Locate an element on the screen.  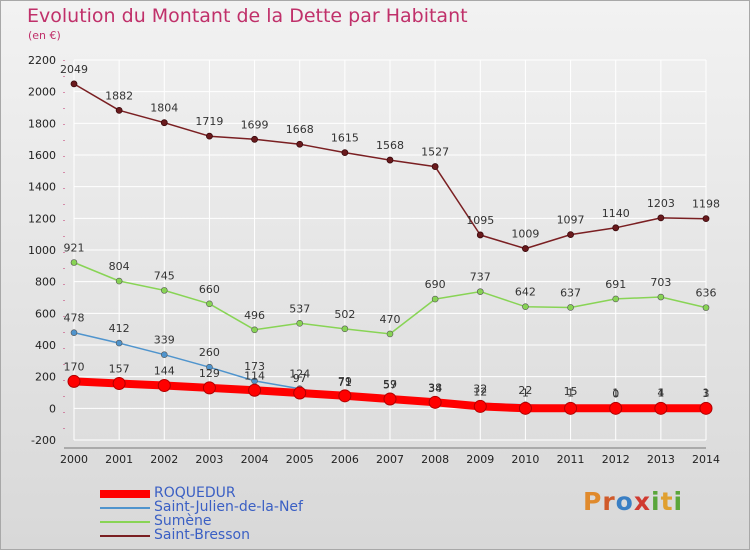
y-tick-label: 200 is located at coordinates (45, 377).